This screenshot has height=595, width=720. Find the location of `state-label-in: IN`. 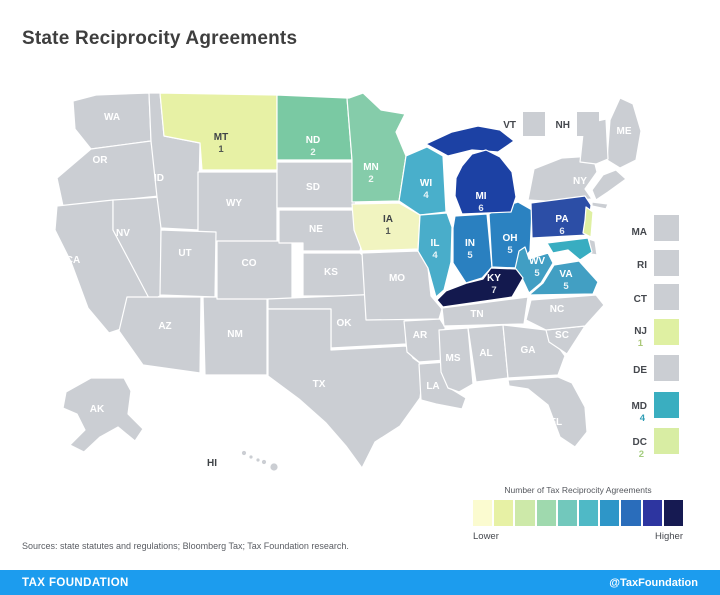

state-label-in: IN is located at coordinates (470, 243).